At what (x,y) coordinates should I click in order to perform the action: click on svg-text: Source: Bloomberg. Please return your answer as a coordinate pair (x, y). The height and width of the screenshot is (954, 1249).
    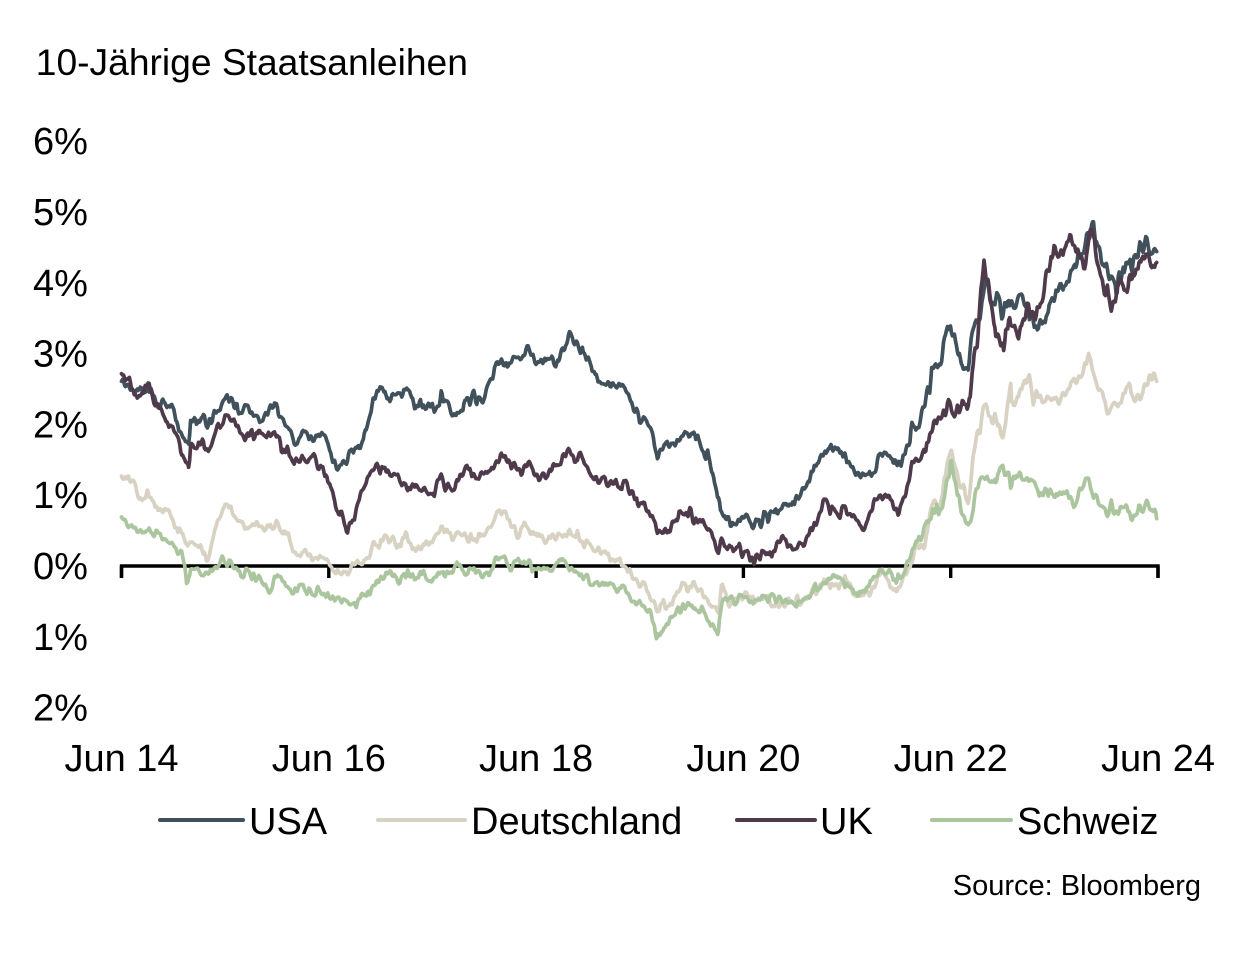
    Looking at the image, I should click on (1077, 886).